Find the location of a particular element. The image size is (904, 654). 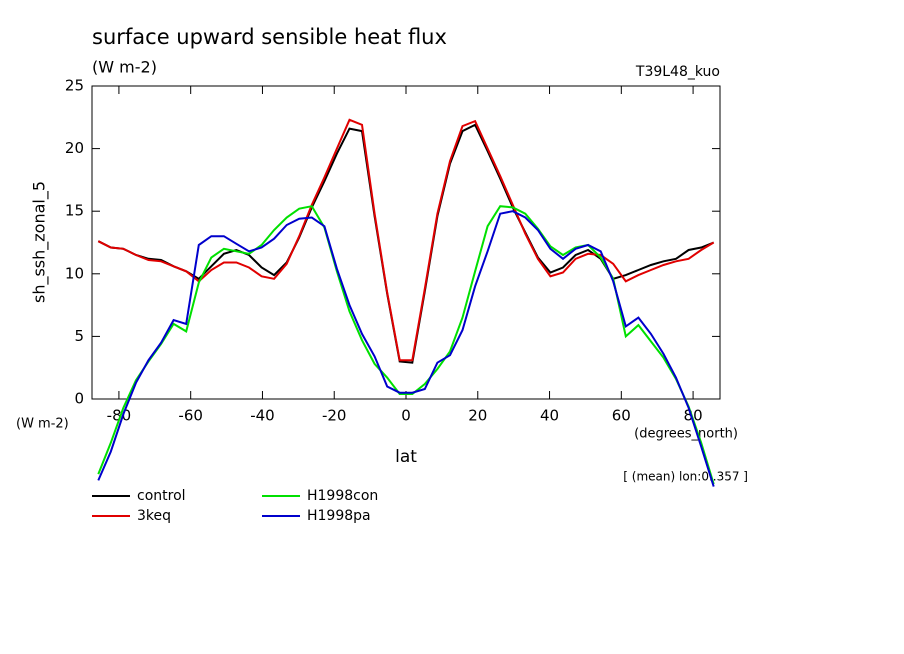

y-tick-label: 5 is located at coordinates (79, 336).